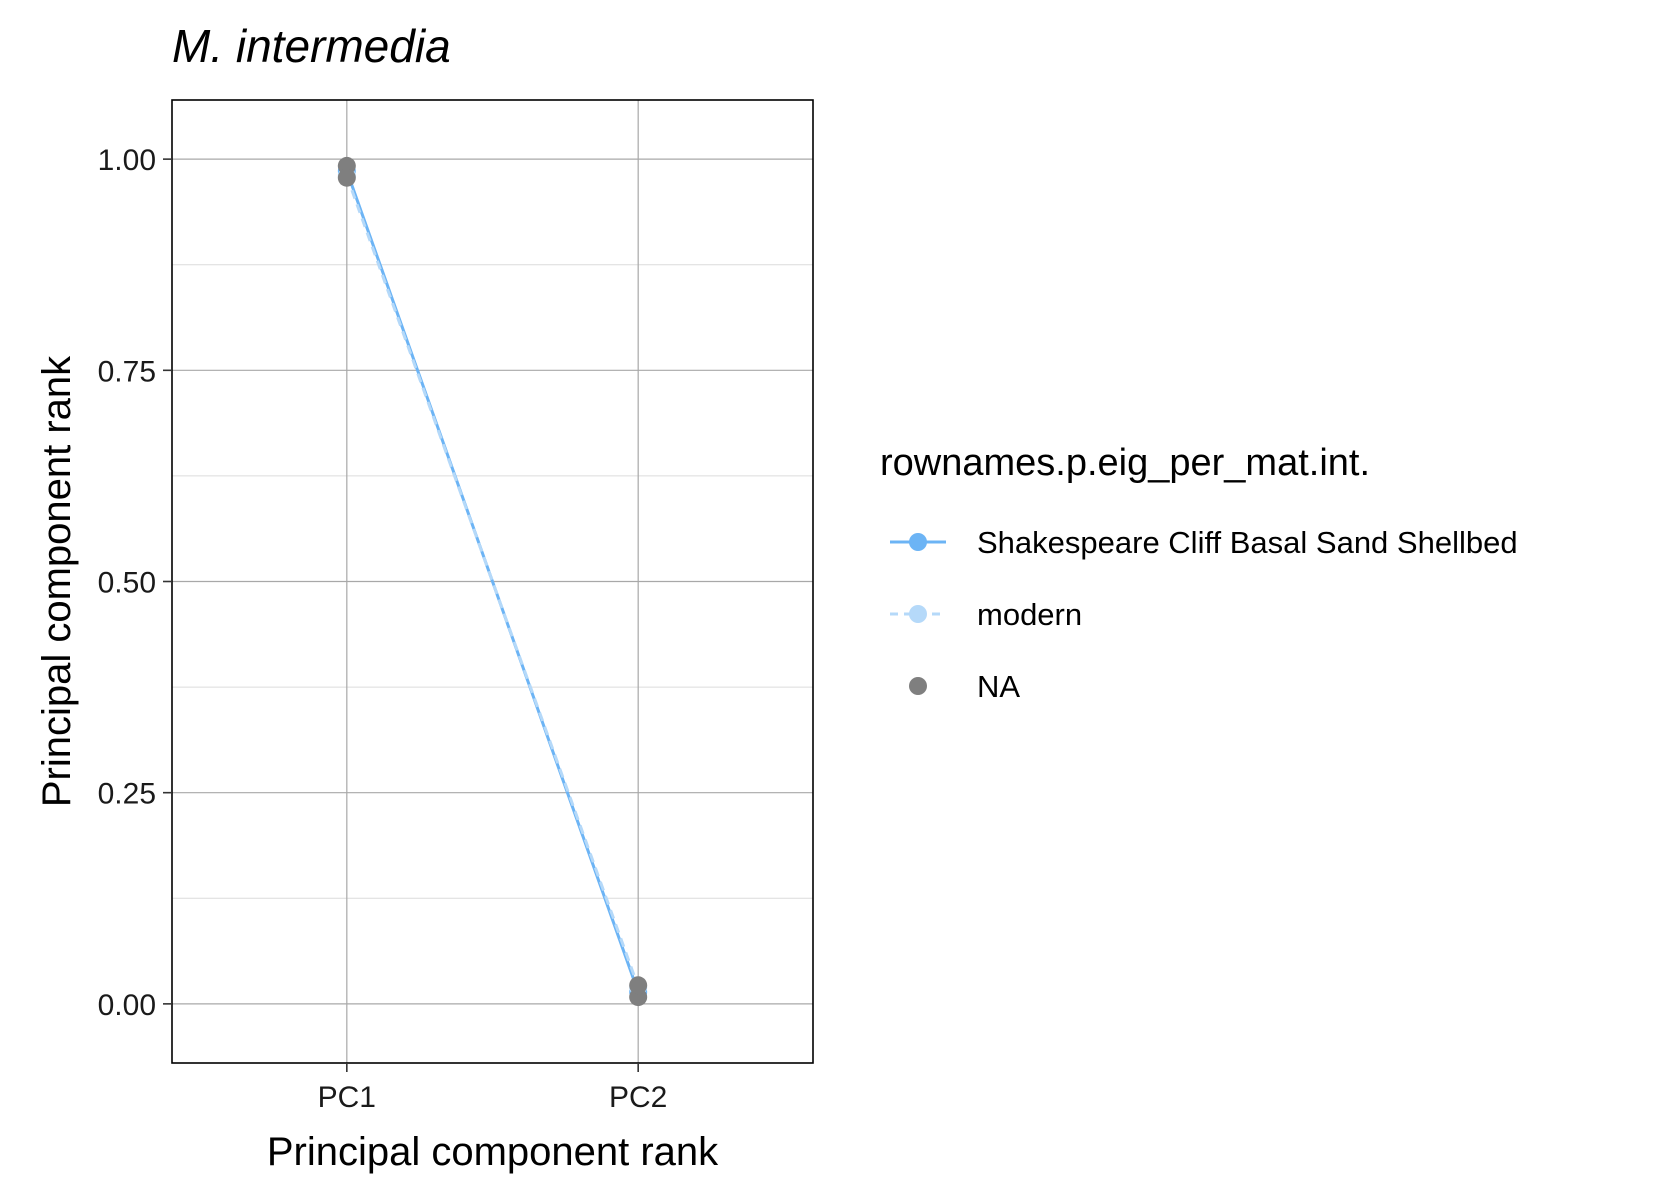 The width and height of the screenshot is (1653, 1181). I want to click on x-axis-title: Principal component rank, so click(493, 1152).